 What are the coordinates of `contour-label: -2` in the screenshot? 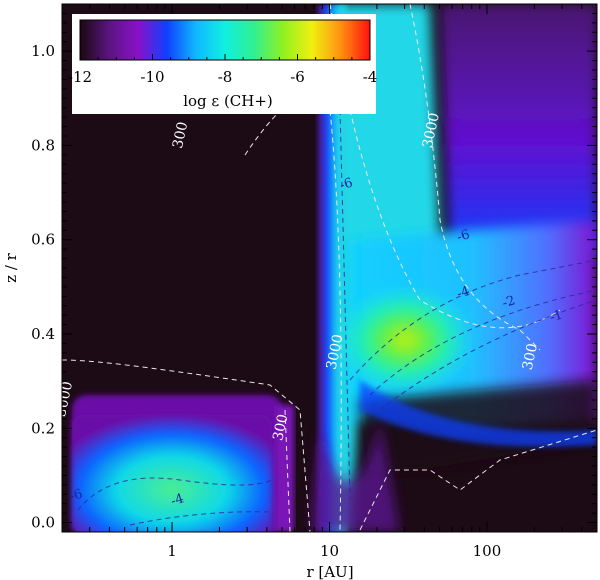 It's located at (509, 302).